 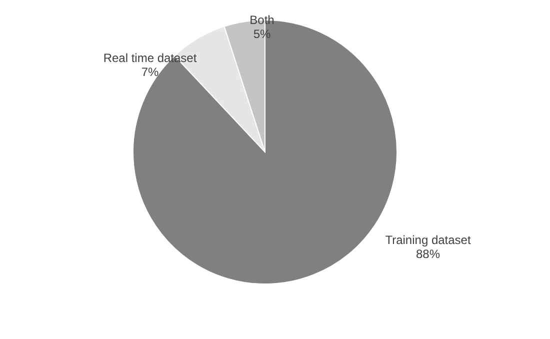 I want to click on data-label: 88%, so click(x=428, y=254).